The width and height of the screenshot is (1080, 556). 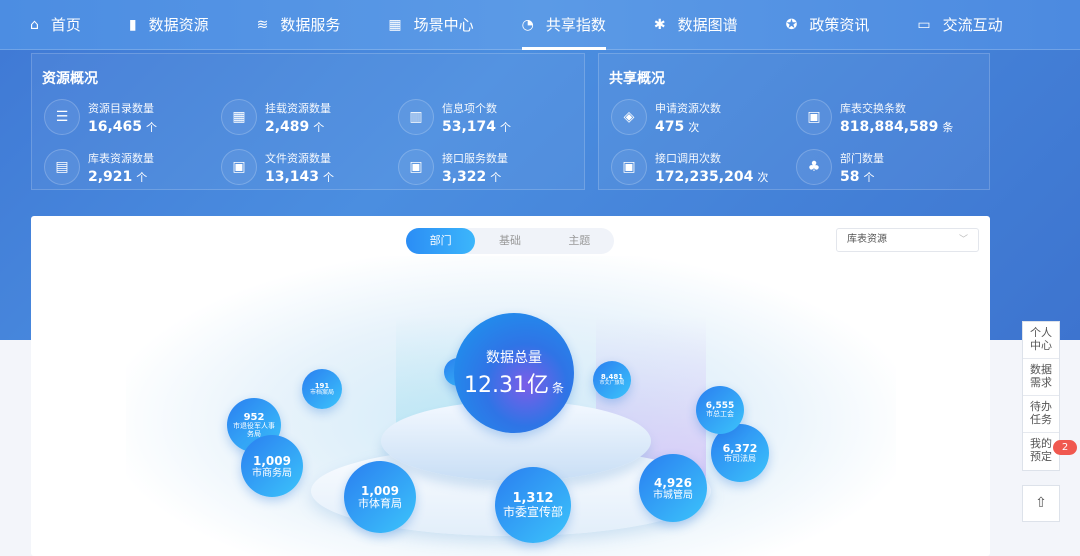 I want to click on side-item-3: 我的预定 2, so click(x=1050, y=451).